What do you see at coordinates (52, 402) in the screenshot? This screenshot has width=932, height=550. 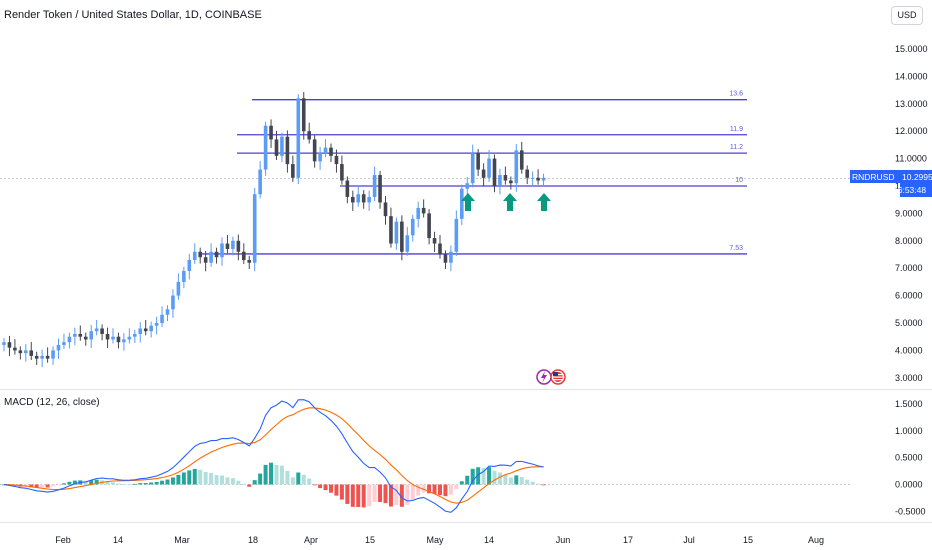 I see `macd-indicator-label: MACD (12, 26, close)` at bounding box center [52, 402].